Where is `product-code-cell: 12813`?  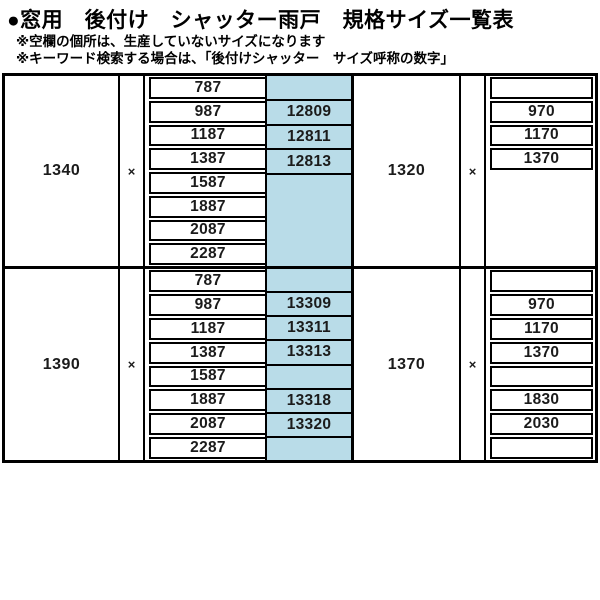 product-code-cell: 12813 is located at coordinates (309, 162).